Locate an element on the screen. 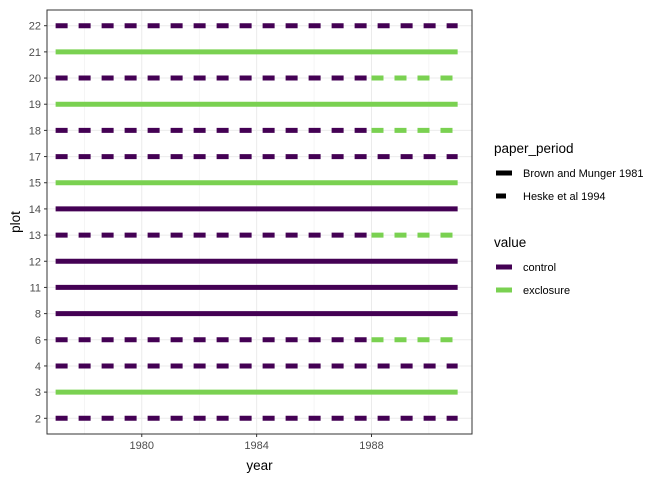 This screenshot has width=672, height=480. y-tick-label: 19 is located at coordinates (35, 105).